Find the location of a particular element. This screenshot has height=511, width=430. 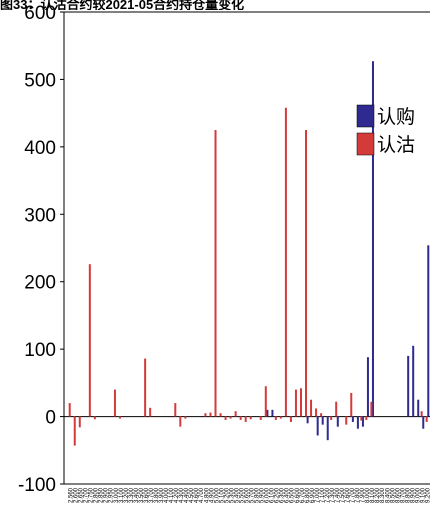

x-tick-label: 8.900 is located at coordinates (413, 495).